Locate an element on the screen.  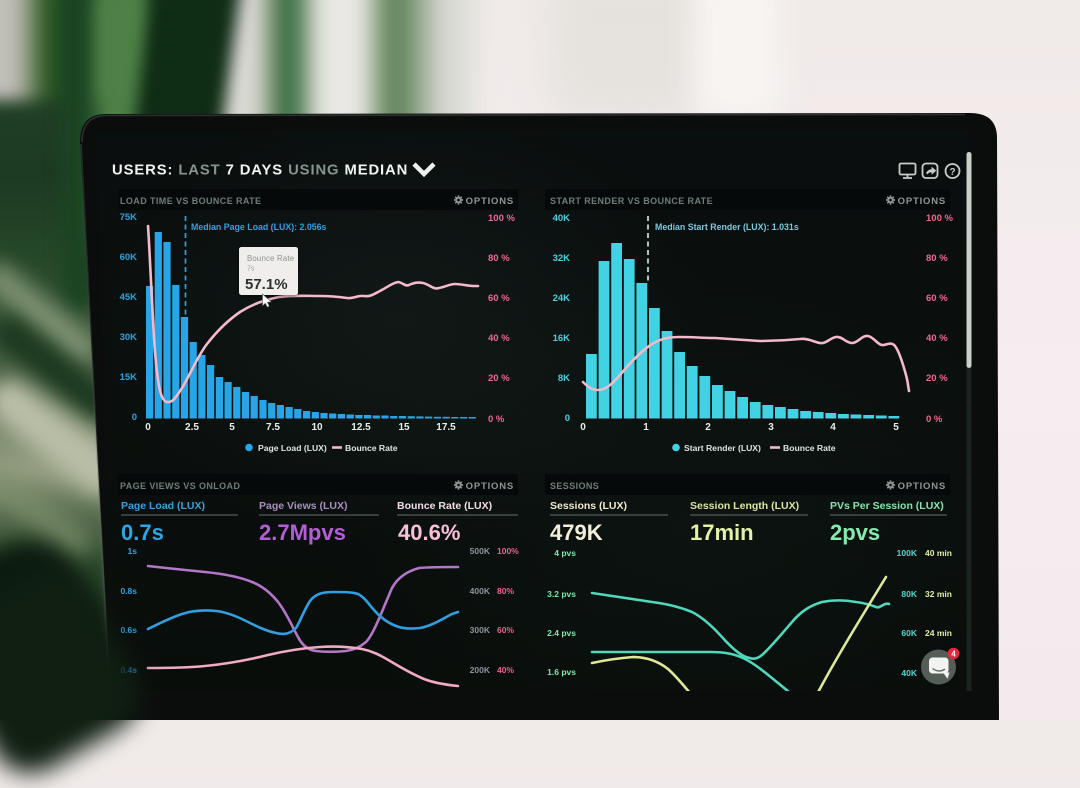
svg-text: 1.6 pvs is located at coordinates (561, 672).